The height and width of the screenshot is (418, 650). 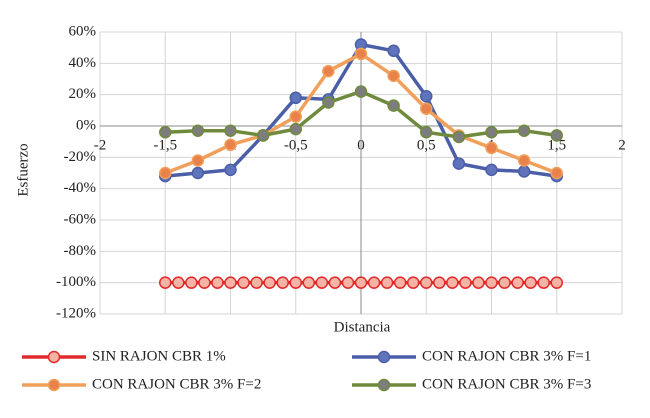 What do you see at coordinates (556, 145) in the screenshot?
I see `x-tick-label: 1,5` at bounding box center [556, 145].